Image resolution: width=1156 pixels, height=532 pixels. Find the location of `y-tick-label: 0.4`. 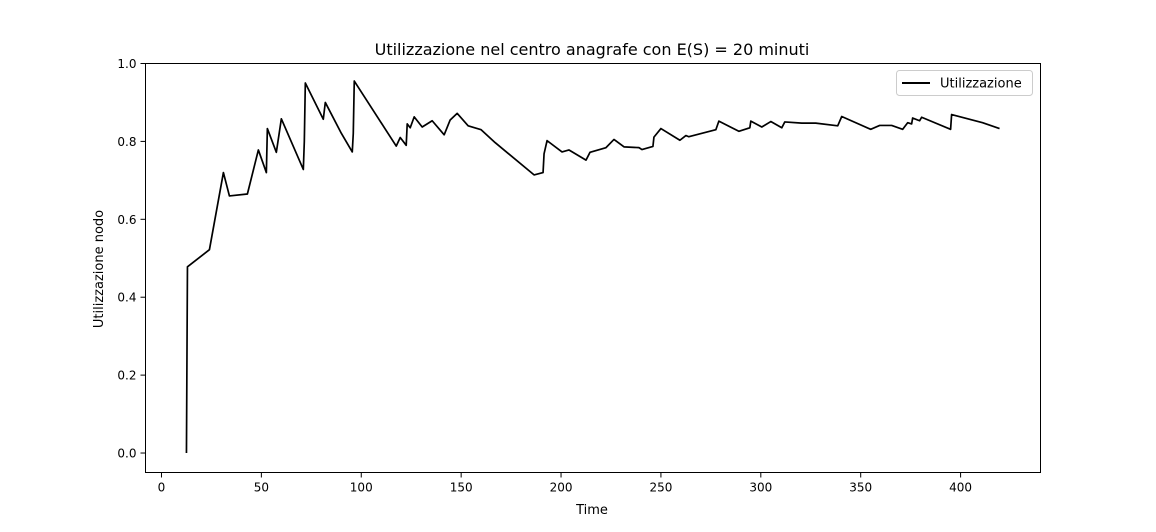

y-tick-label: 0.4 is located at coordinates (126, 298).